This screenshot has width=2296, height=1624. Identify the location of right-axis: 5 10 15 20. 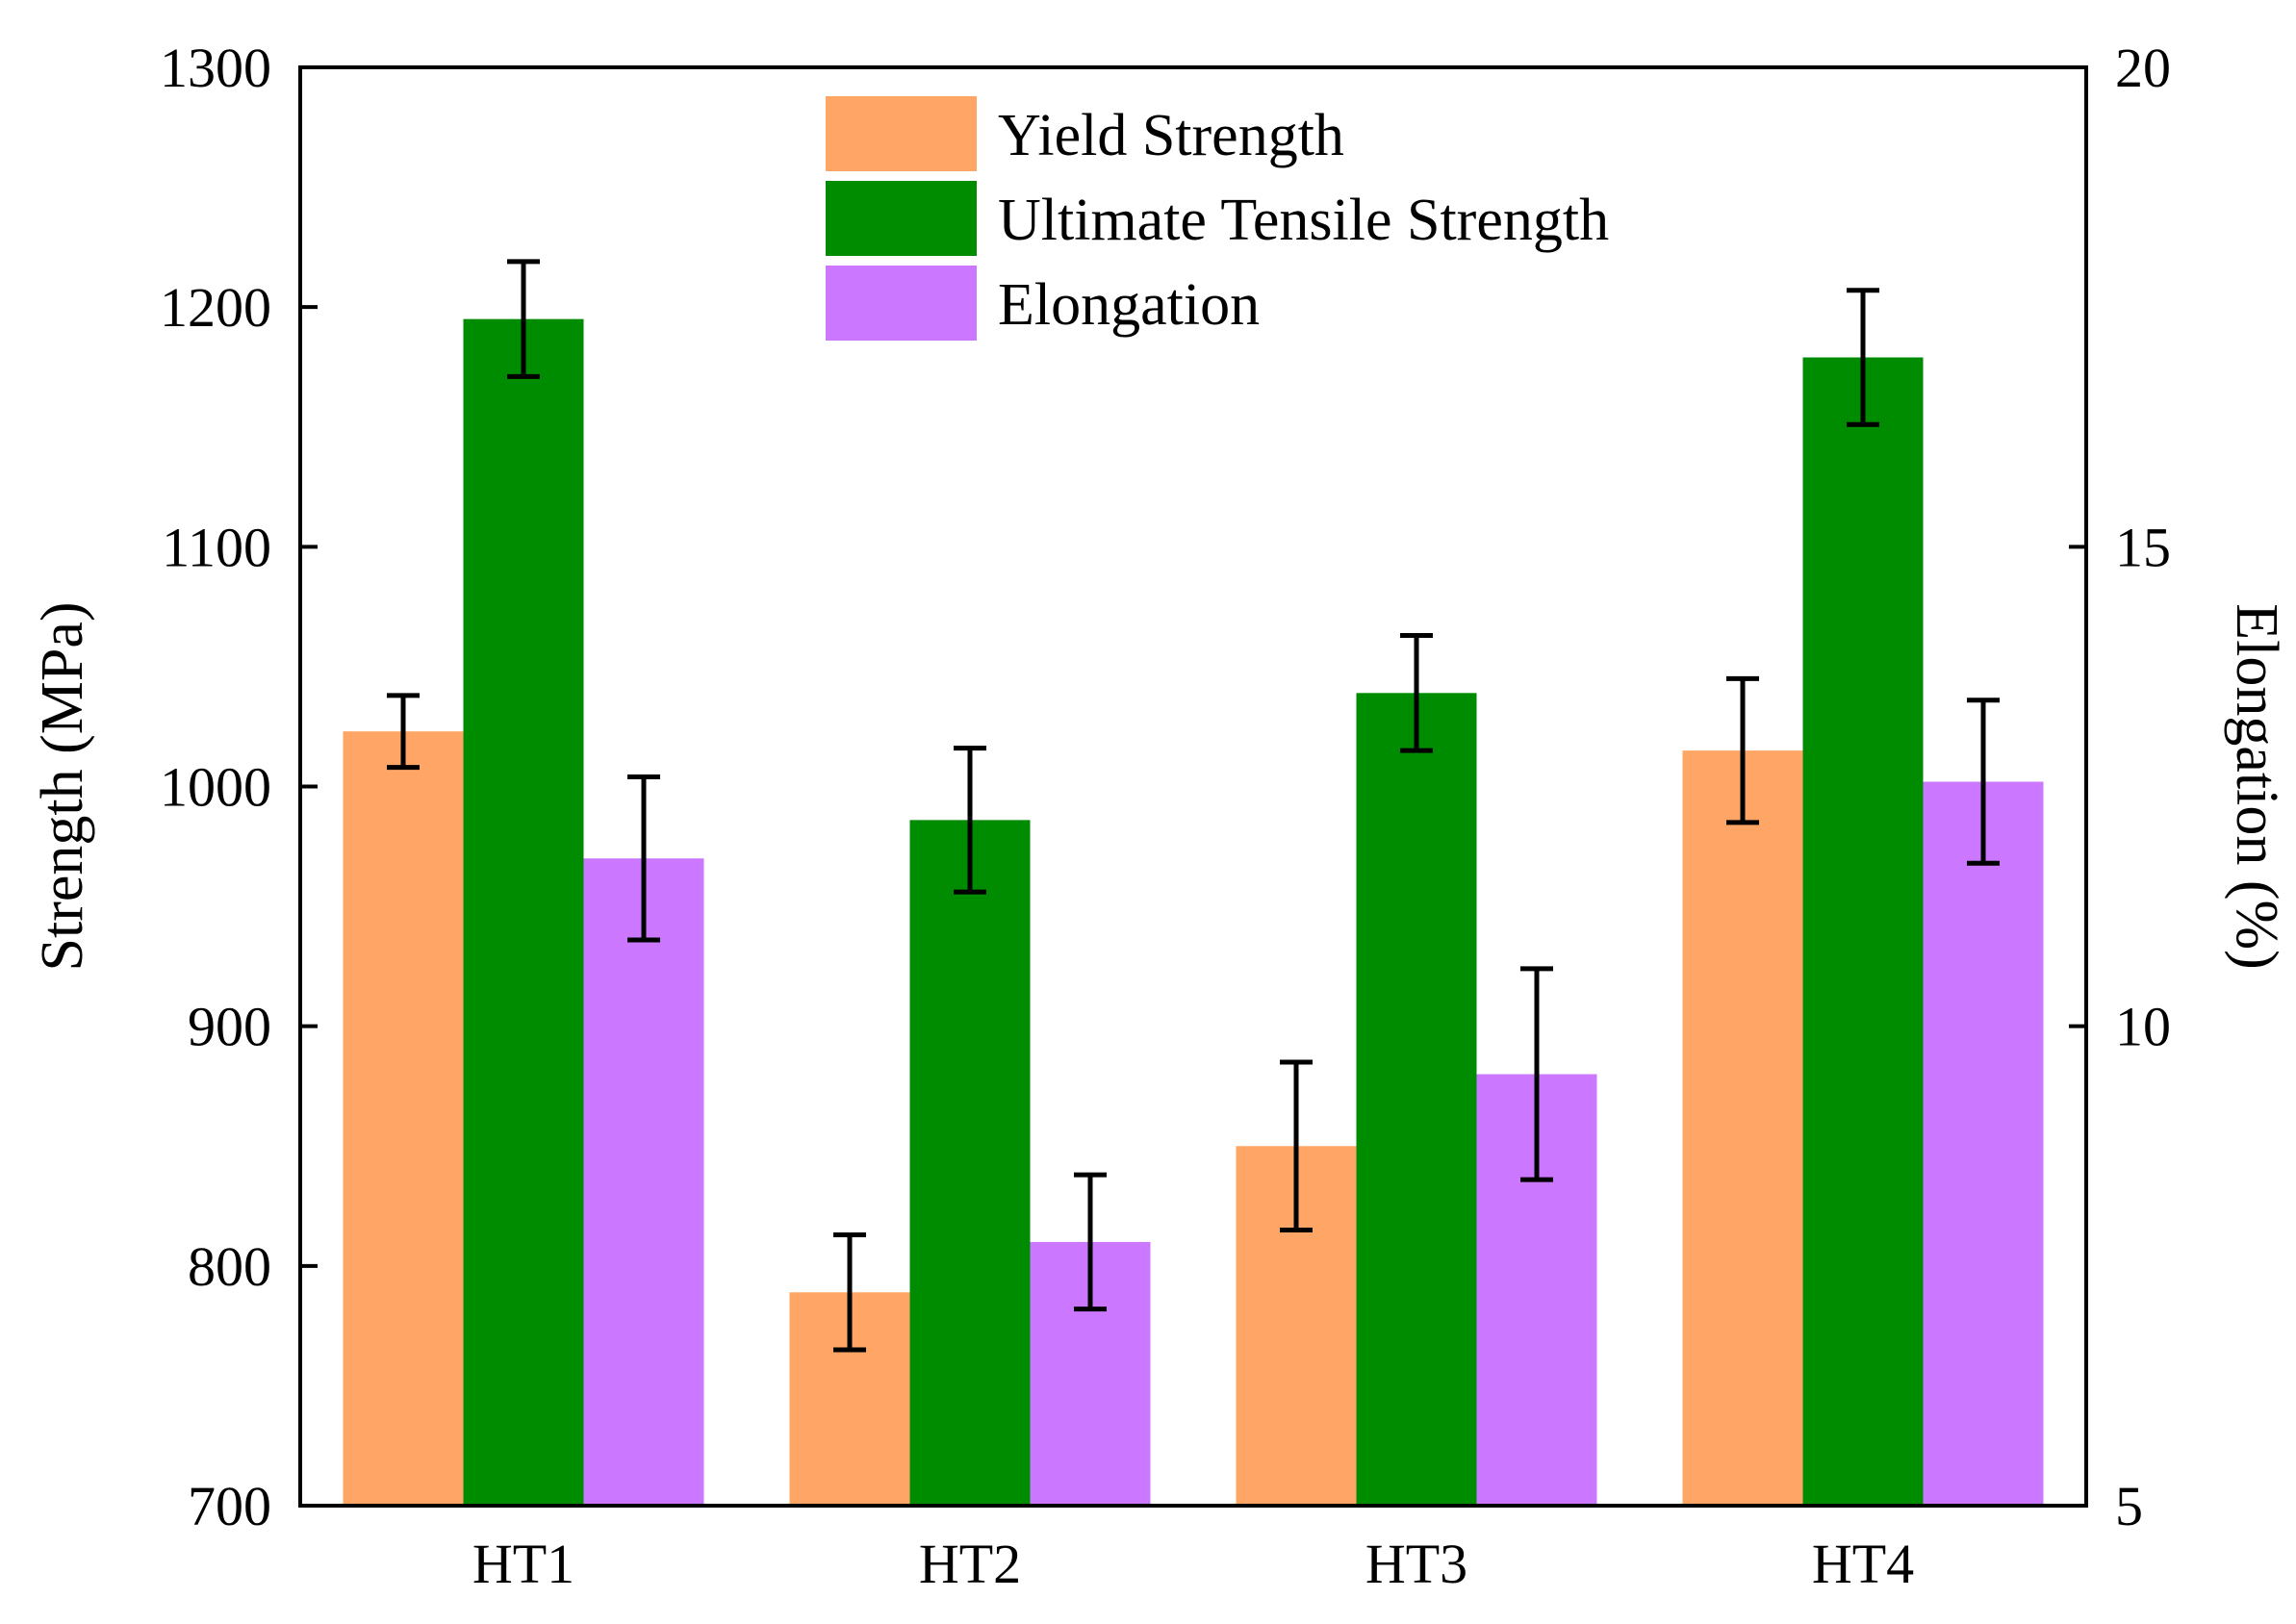
(2120, 787).